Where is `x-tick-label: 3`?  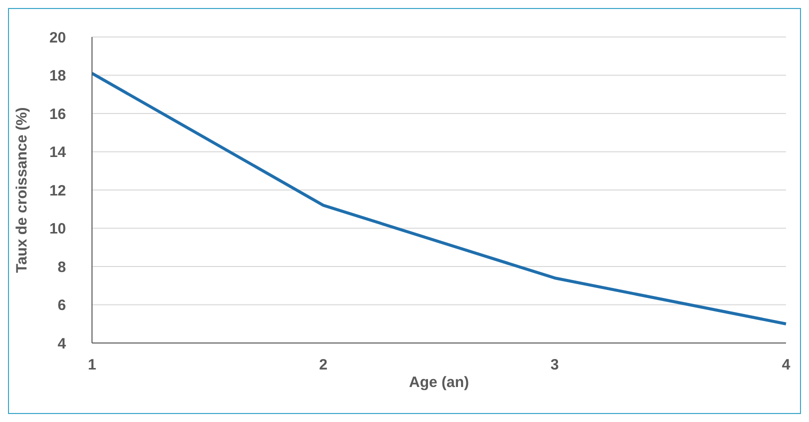 x-tick-label: 3 is located at coordinates (554, 365).